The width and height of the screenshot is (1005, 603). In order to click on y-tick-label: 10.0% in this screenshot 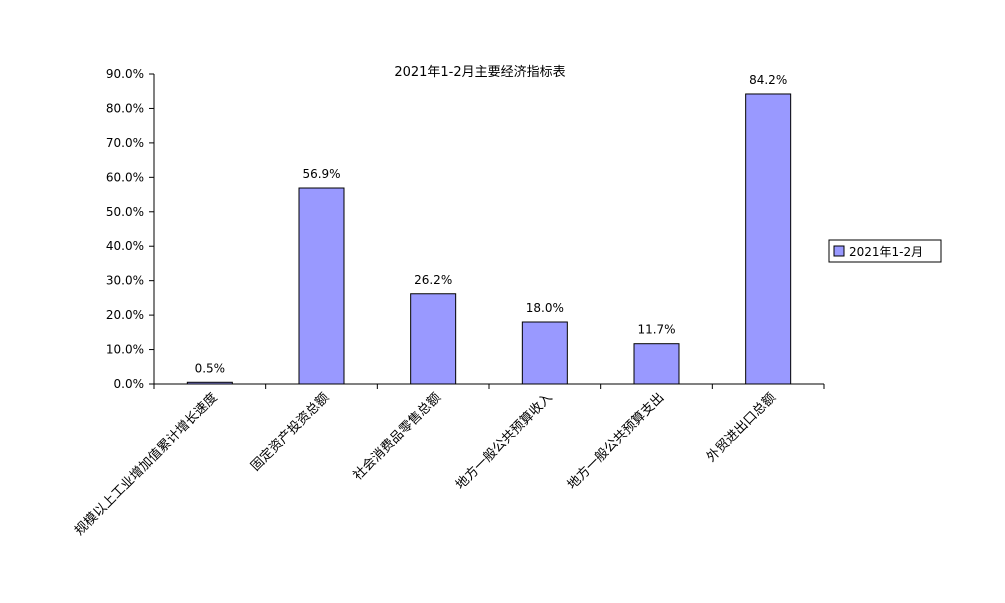, I will do `click(125, 350)`.